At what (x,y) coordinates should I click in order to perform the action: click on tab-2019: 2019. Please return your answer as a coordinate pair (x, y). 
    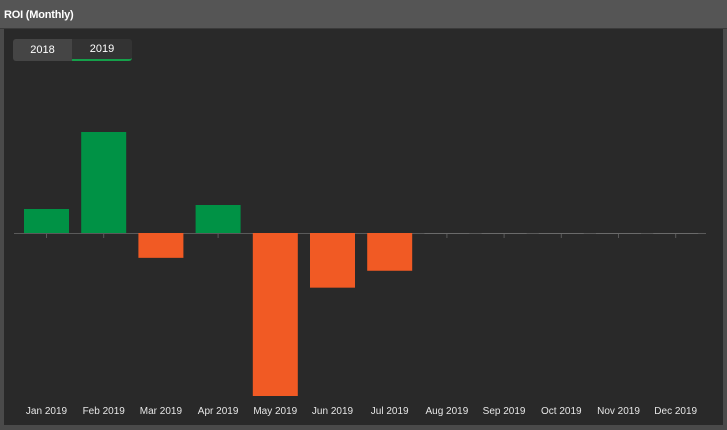
    Looking at the image, I should click on (102, 50).